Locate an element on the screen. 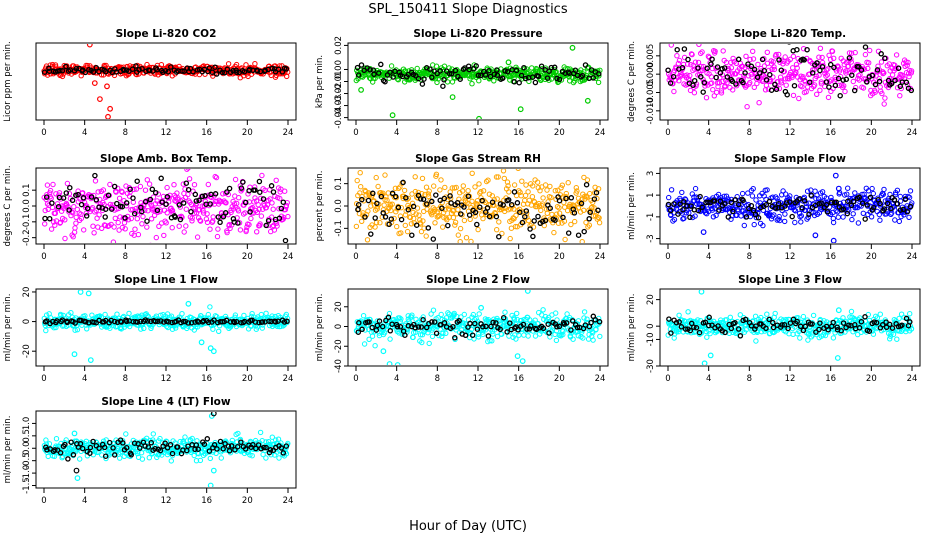  y-tick-label: -30 is located at coordinates (651, 366).